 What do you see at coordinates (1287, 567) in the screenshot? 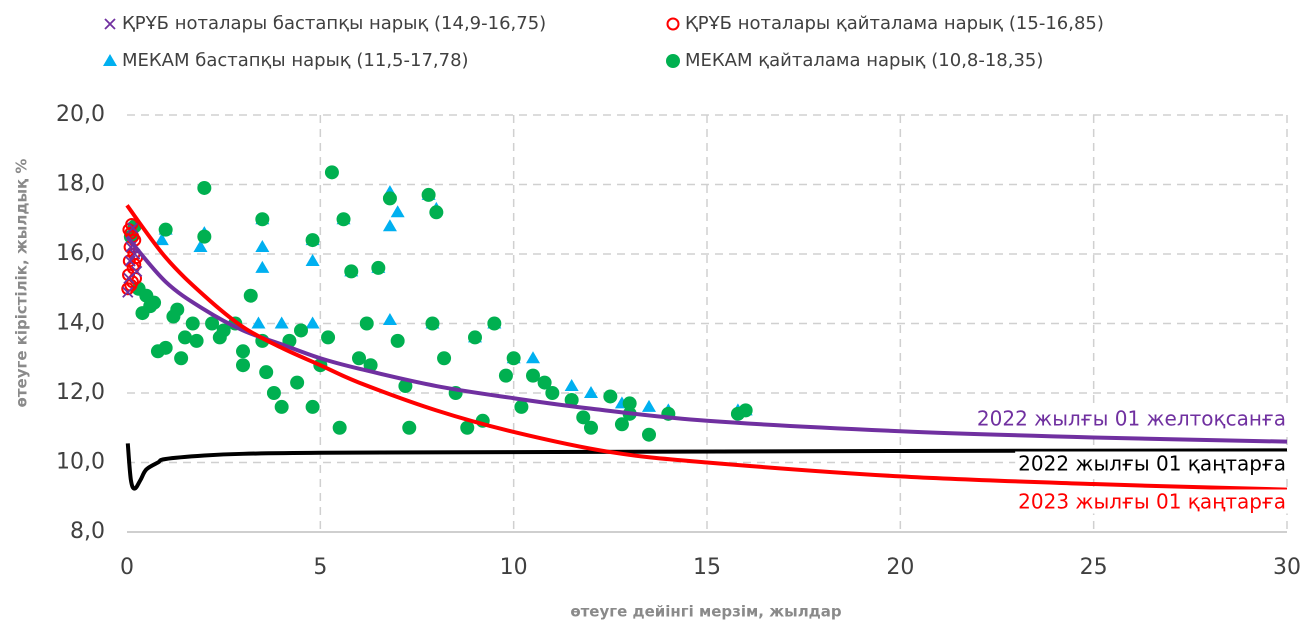
I see `x-tick-label: 30` at bounding box center [1287, 567].